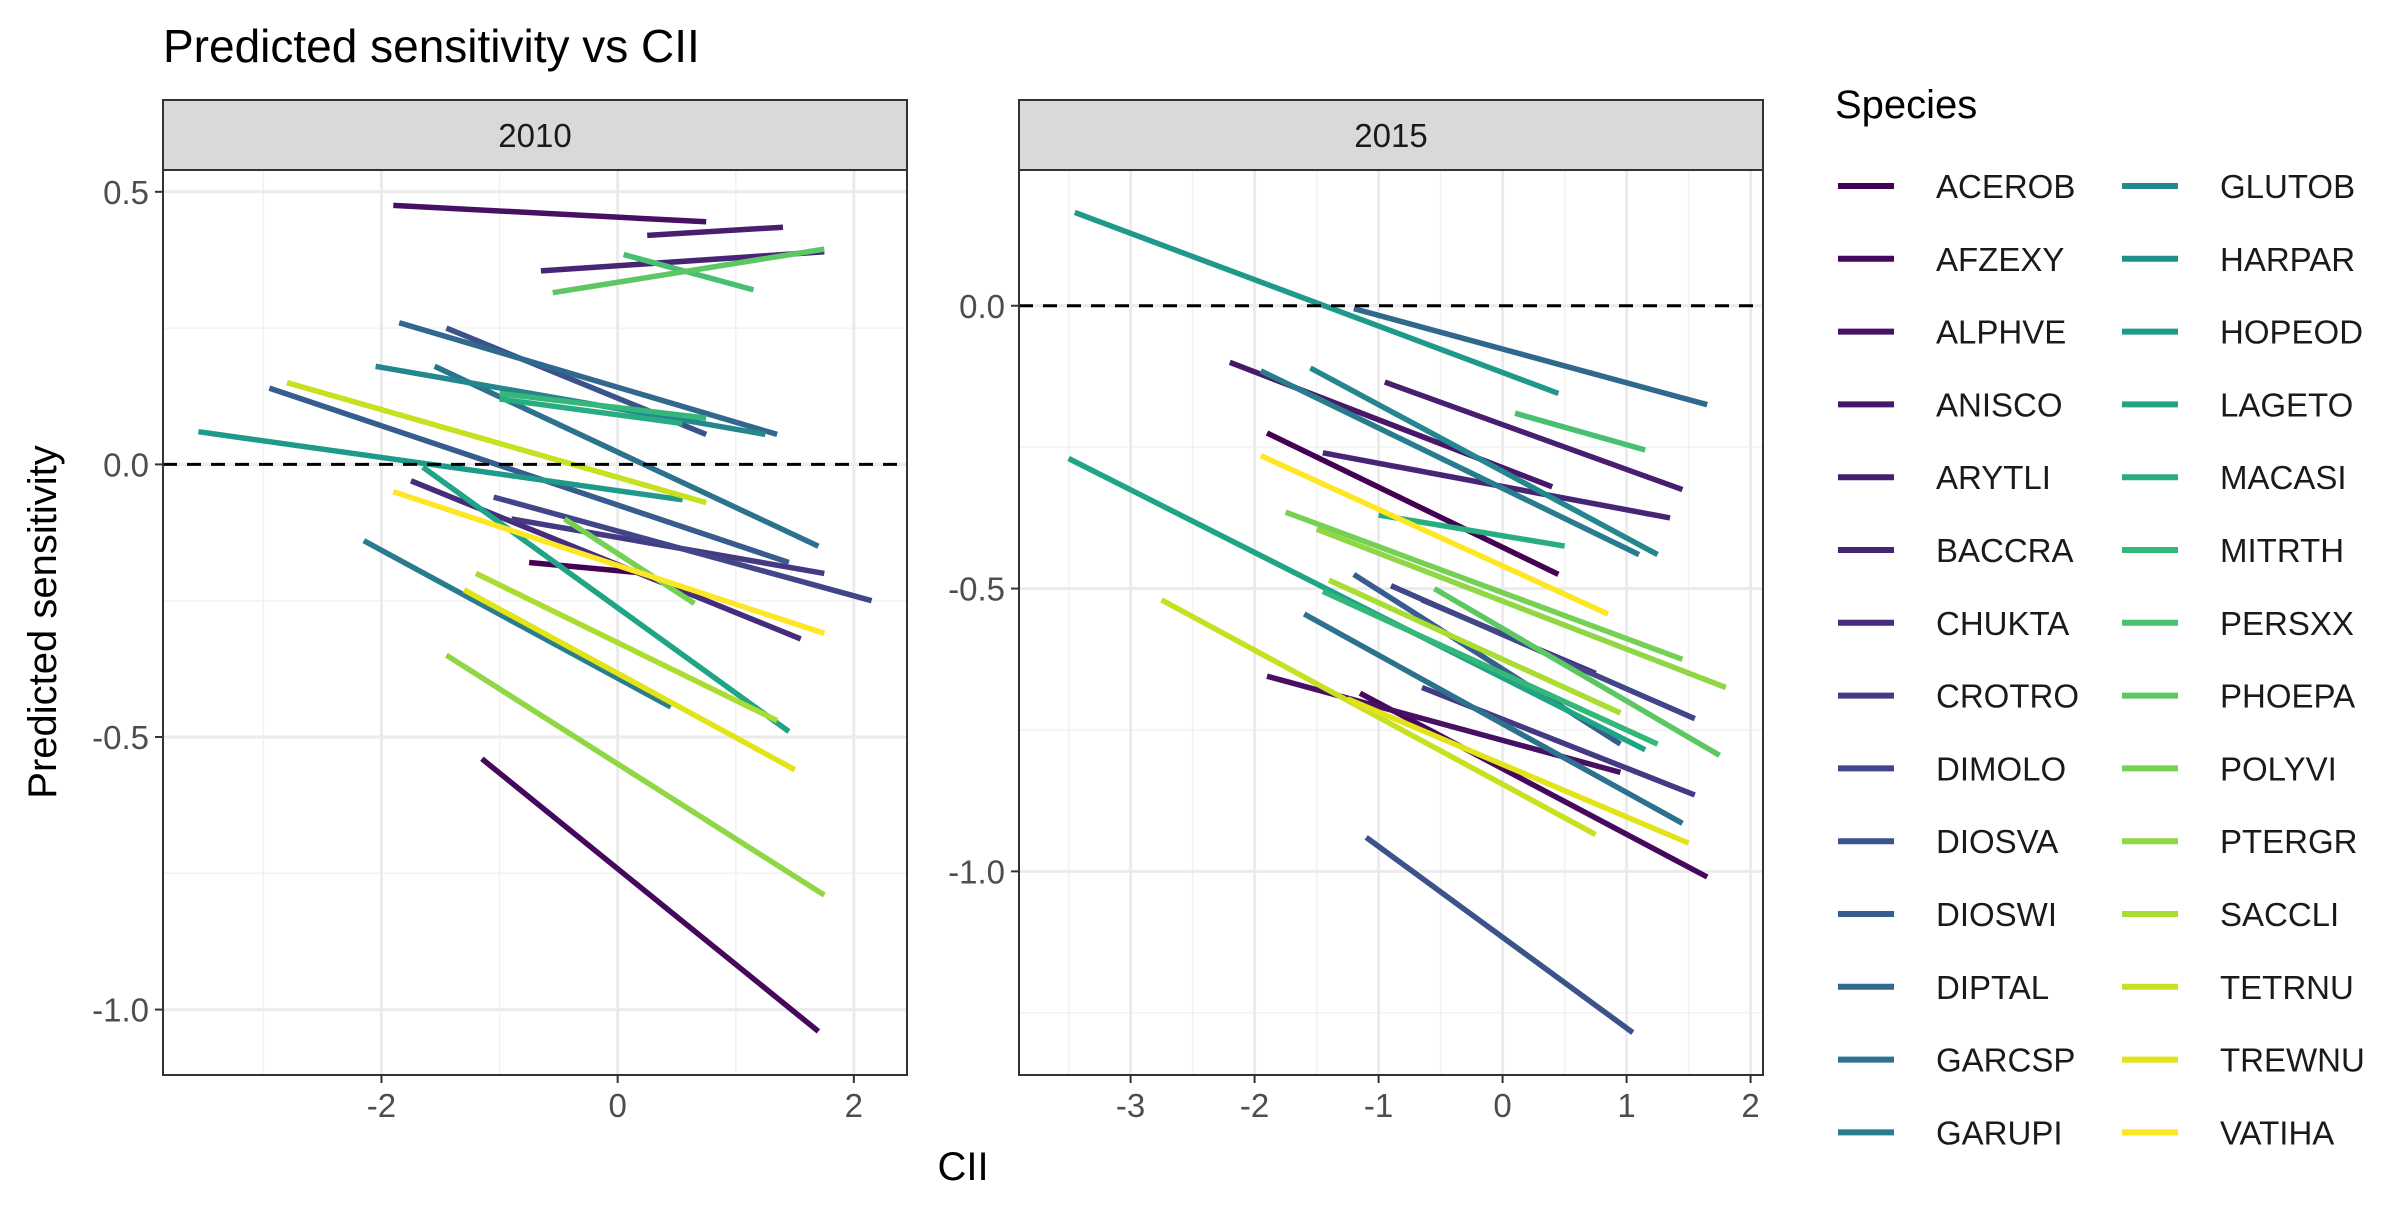 The height and width of the screenshot is (1205, 2400). I want to click on x-tick-label: -1, so click(1378, 1105).